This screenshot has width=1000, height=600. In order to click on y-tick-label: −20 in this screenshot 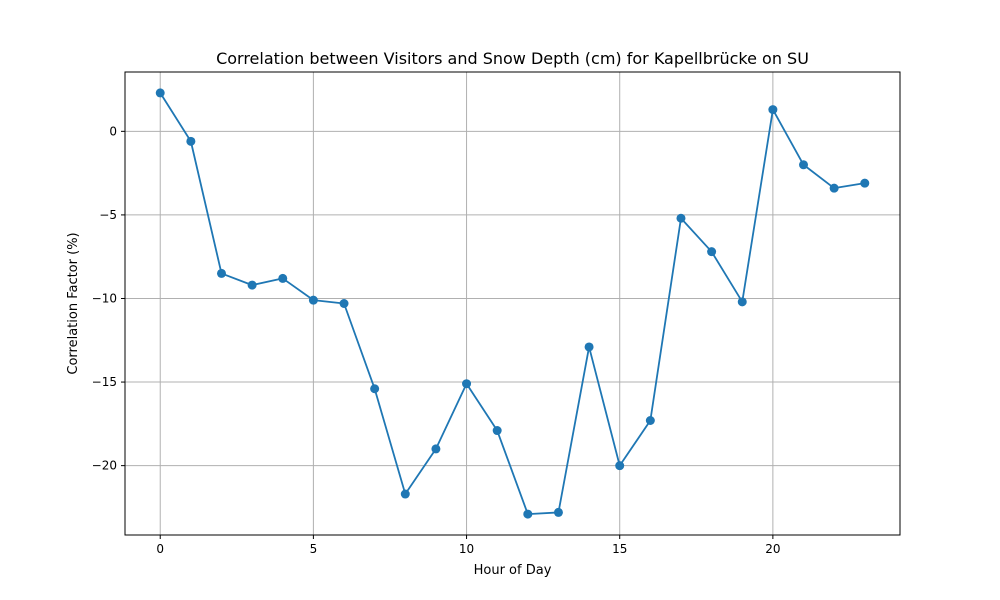, I will do `click(104, 466)`.